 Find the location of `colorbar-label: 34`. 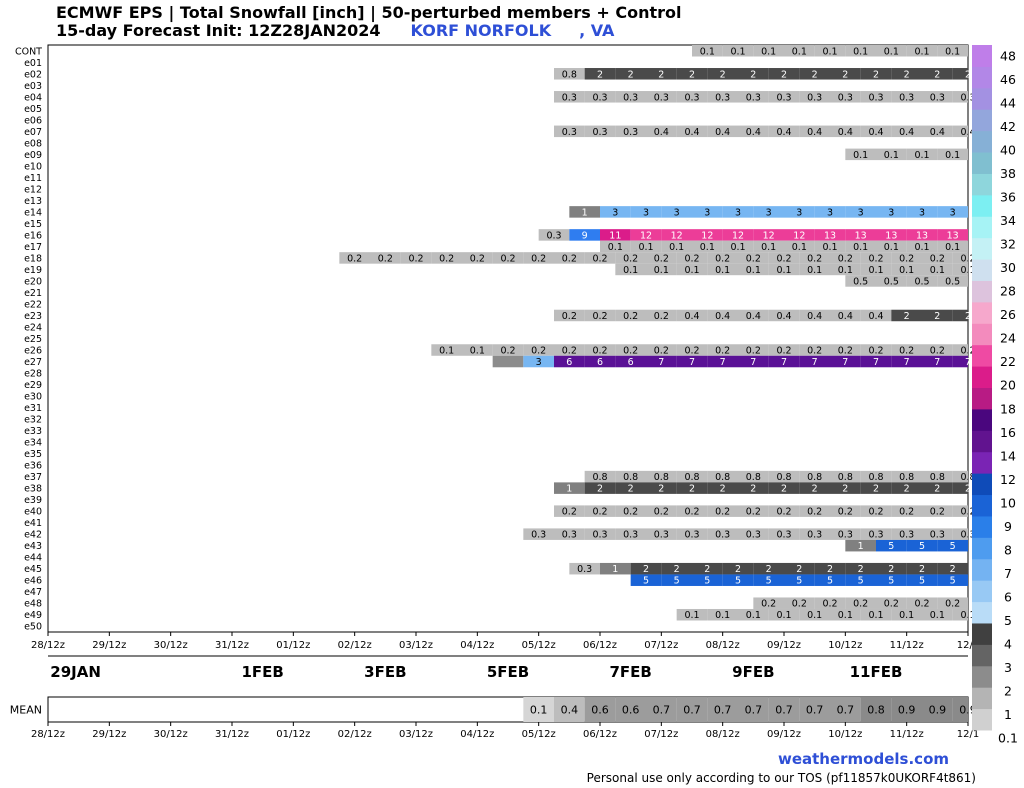

colorbar-label: 34 is located at coordinates (1008, 220).